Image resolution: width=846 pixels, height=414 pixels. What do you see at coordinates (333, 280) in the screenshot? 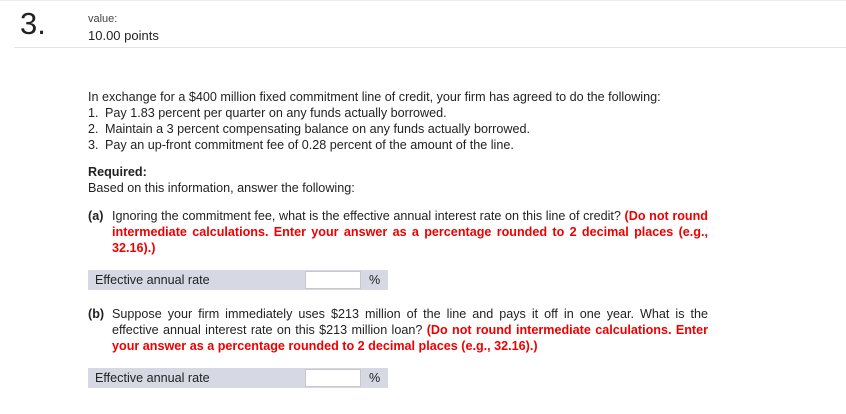
I see `effective-annual-rate-input-a` at bounding box center [333, 280].